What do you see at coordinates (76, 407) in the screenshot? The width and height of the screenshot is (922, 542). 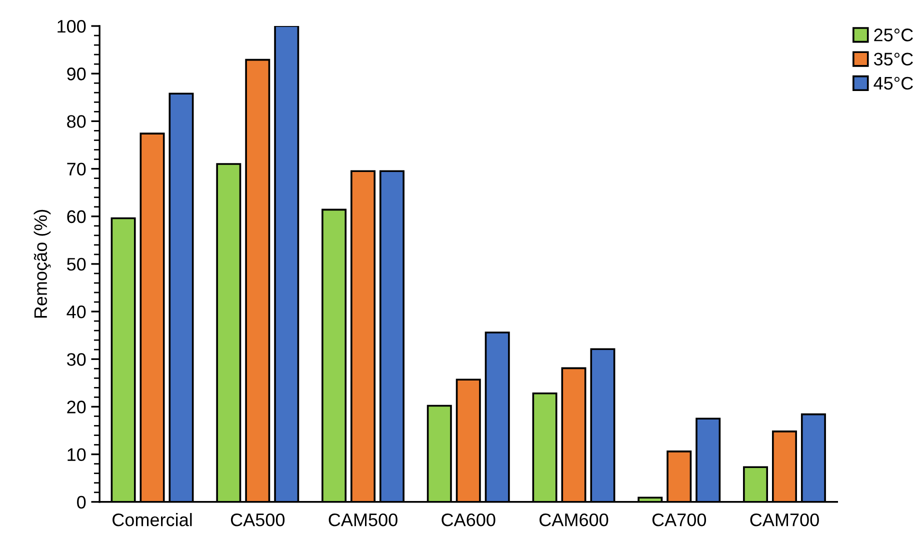 I see `y-tick-label: 20` at bounding box center [76, 407].